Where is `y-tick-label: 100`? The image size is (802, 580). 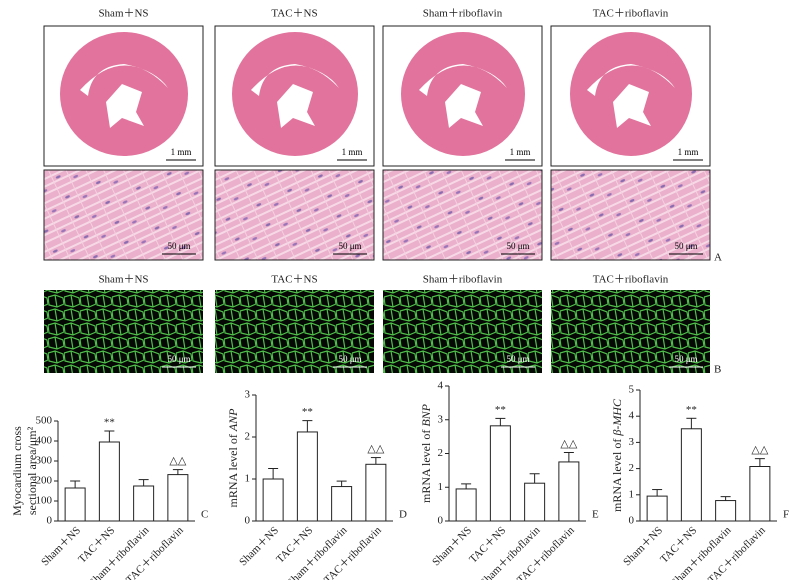
y-tick-label: 100 is located at coordinates (44, 501).